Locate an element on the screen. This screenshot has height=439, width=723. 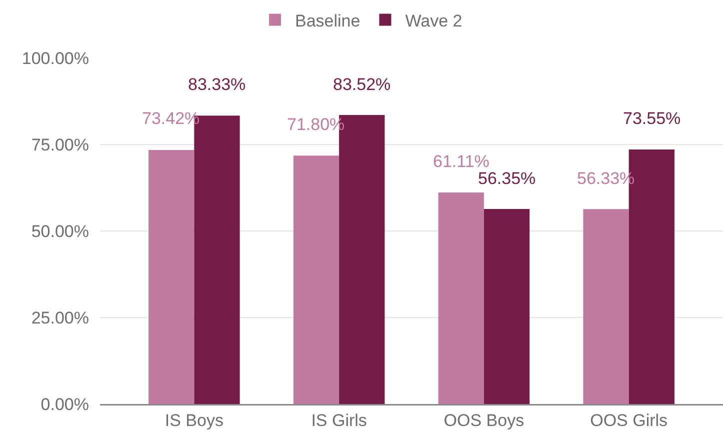
data-label: 83.52% is located at coordinates (362, 84).